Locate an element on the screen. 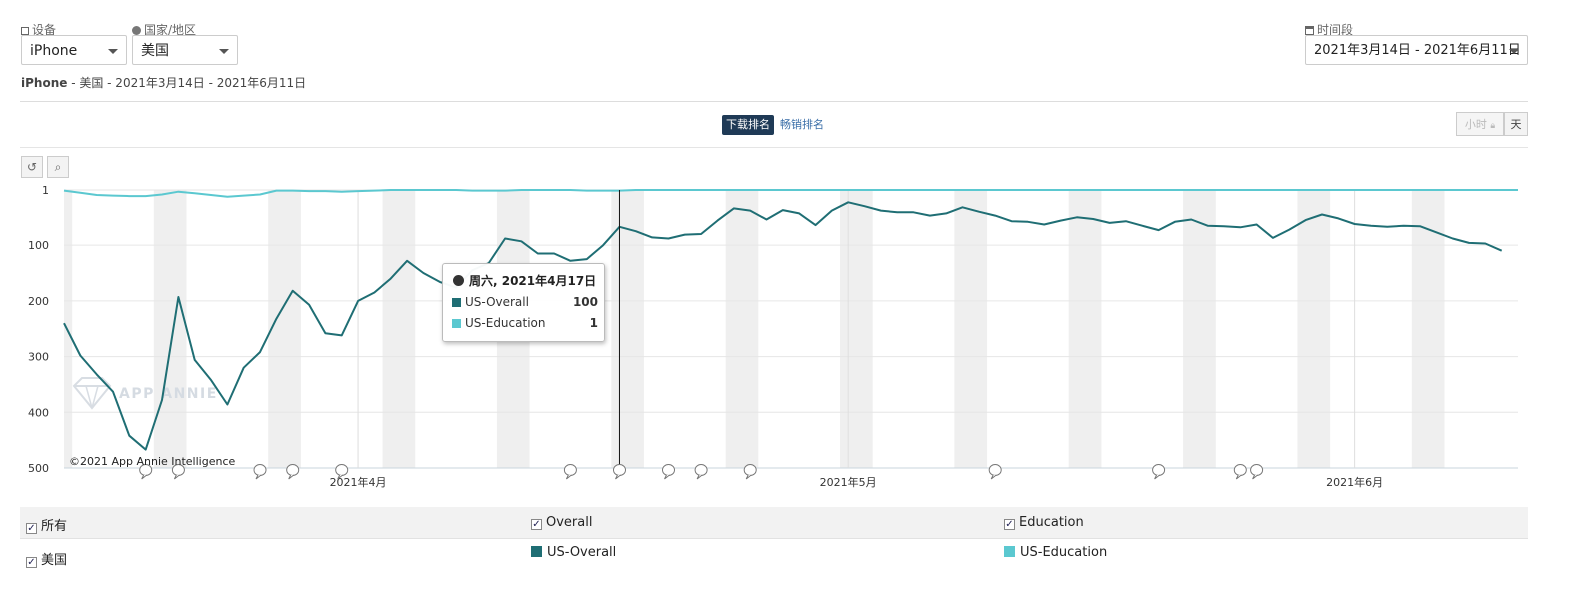  legend-overall-label: Overall is located at coordinates (569, 522).